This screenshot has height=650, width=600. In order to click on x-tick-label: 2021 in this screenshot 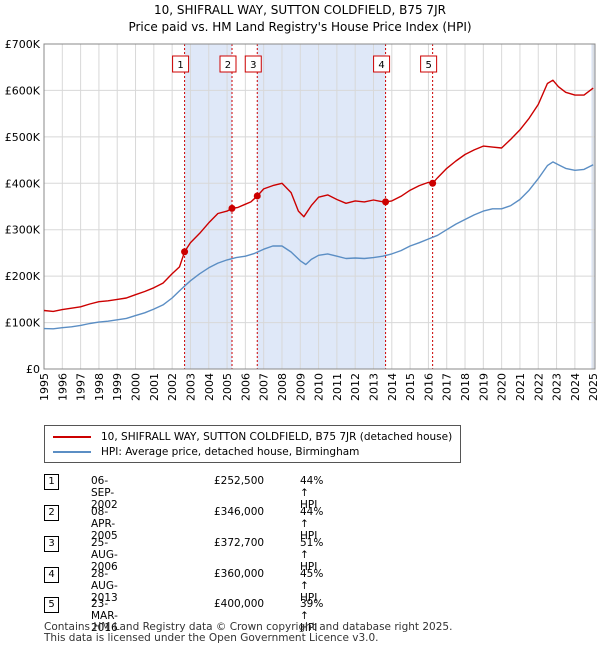, I will do `click(520, 387)`.